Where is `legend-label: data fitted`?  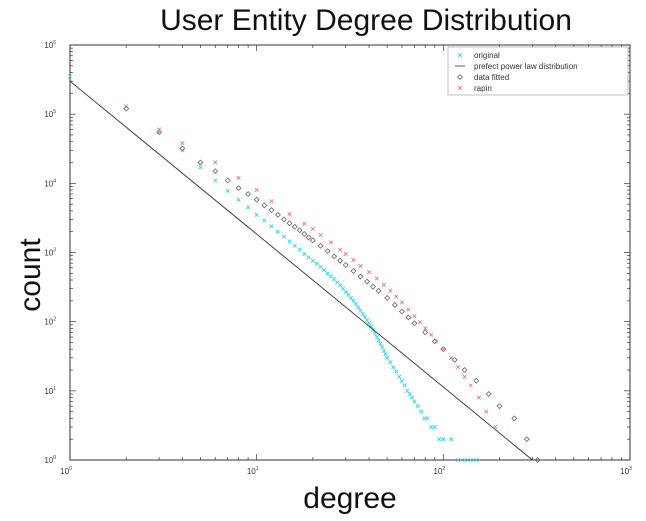
legend-label: data fitted is located at coordinates (491, 77).